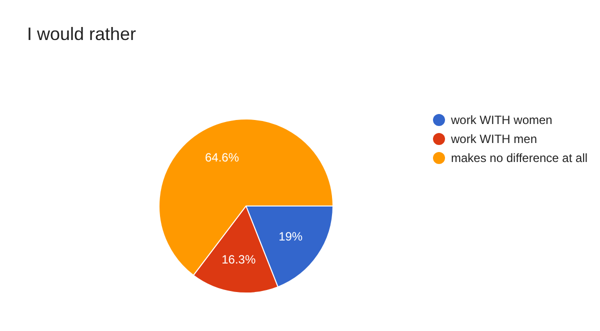 This screenshot has width=600, height=331. Describe the element at coordinates (222, 157) in the screenshot. I see `data-label: 64.6%` at that location.